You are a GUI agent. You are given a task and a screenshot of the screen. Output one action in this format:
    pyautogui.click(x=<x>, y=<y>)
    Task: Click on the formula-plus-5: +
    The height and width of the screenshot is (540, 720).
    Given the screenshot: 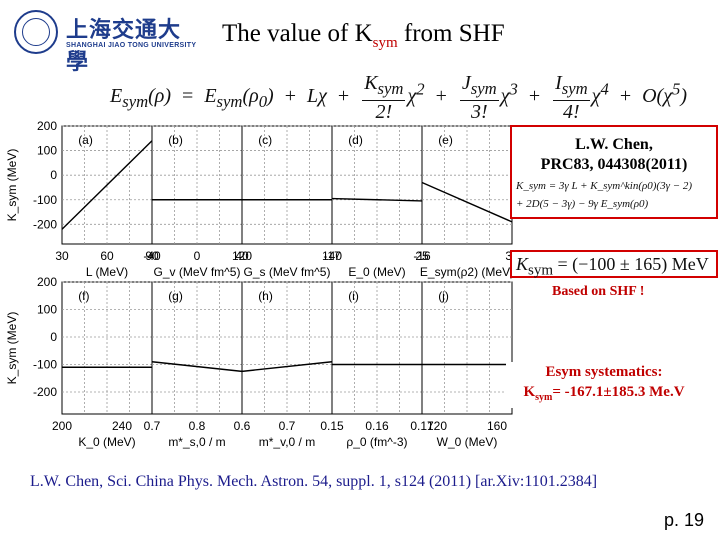 What is the action you would take?
    pyautogui.click(x=625, y=96)
    